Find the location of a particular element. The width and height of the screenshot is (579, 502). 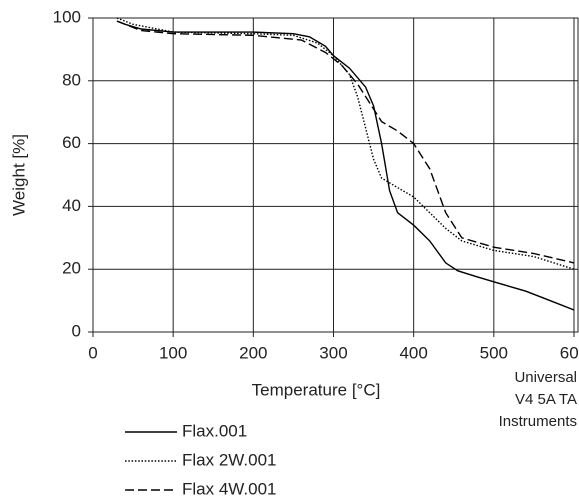

y-tick-label: 0 is located at coordinates (76, 330).